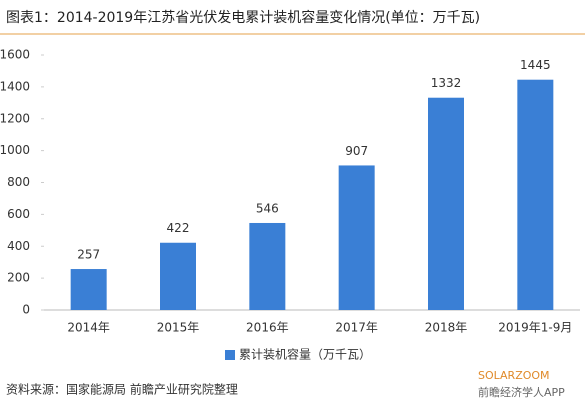  What do you see at coordinates (18, 182) in the screenshot?
I see `y-tick-label: 800` at bounding box center [18, 182].